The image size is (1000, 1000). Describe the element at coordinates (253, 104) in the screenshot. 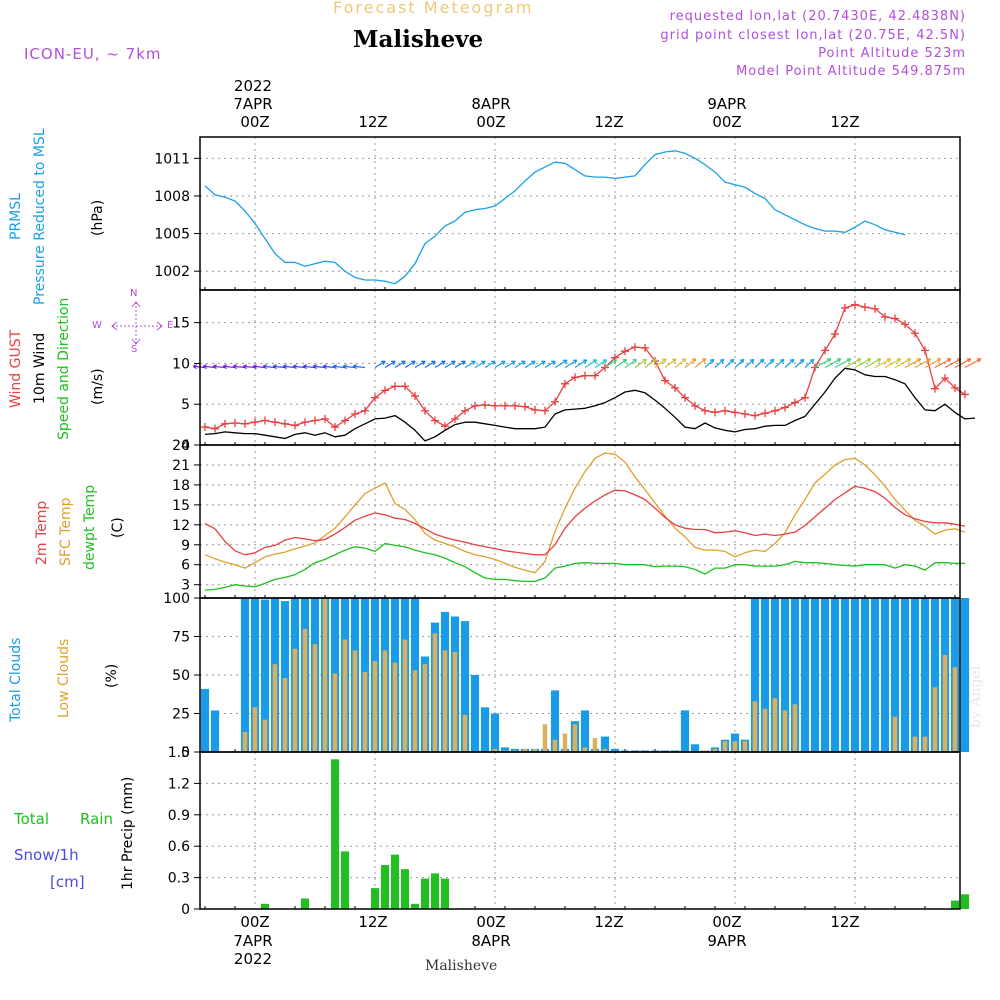

I see `top-date-7apr: 7APR` at that location.